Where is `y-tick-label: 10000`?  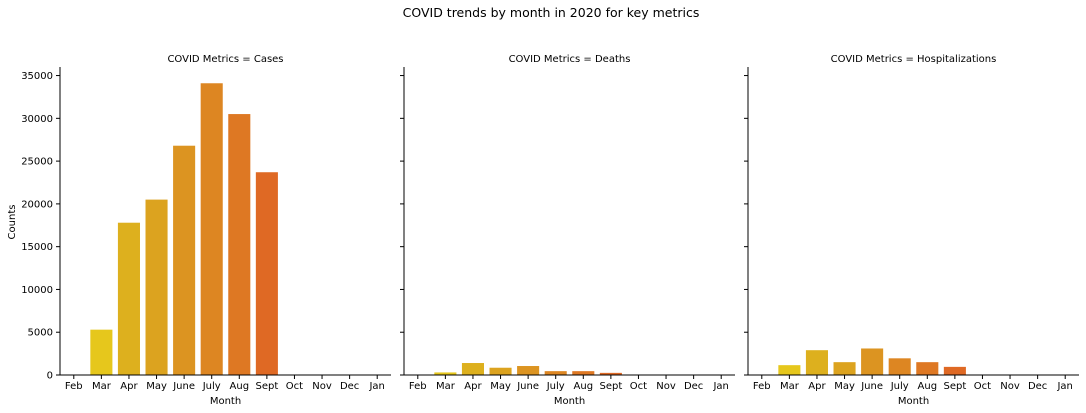
y-tick-label: 10000 is located at coordinates (37, 290).